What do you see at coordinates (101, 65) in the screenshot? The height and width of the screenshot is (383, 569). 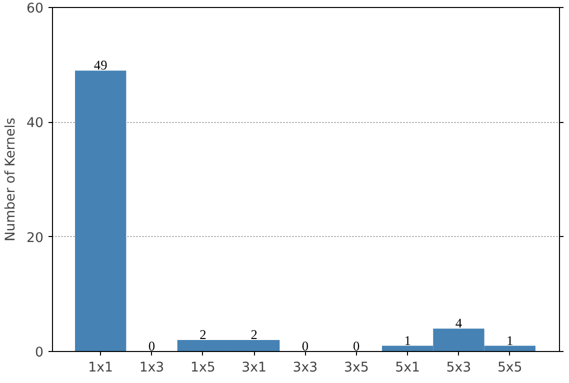 I see `data-label: 49` at bounding box center [101, 65].